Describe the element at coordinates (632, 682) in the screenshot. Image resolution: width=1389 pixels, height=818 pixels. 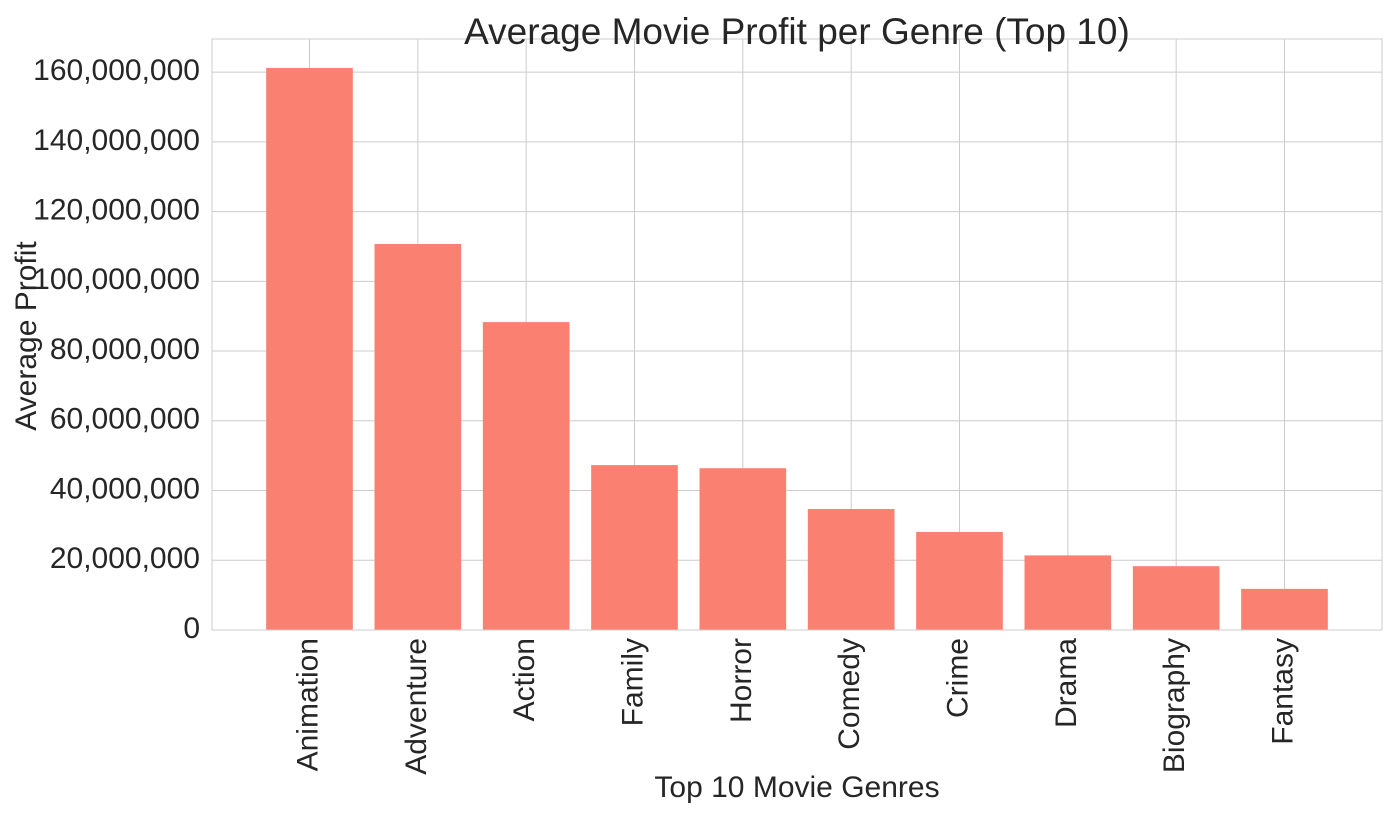
I see `x-tick-label: Family` at that location.